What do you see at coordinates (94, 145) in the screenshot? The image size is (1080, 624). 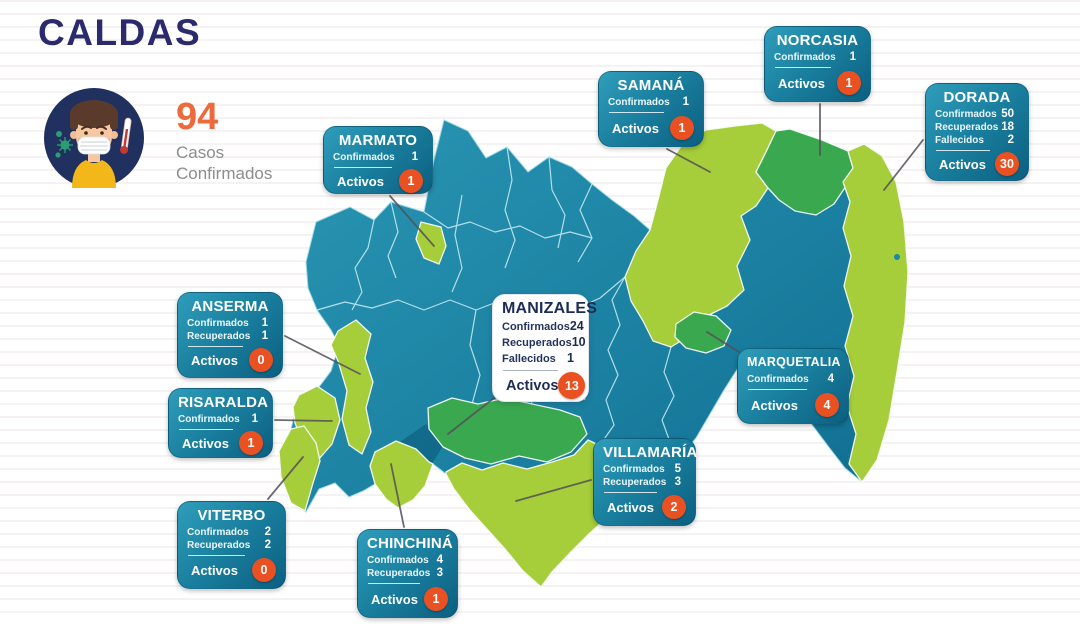 I see `face-mask-icon` at bounding box center [94, 145].